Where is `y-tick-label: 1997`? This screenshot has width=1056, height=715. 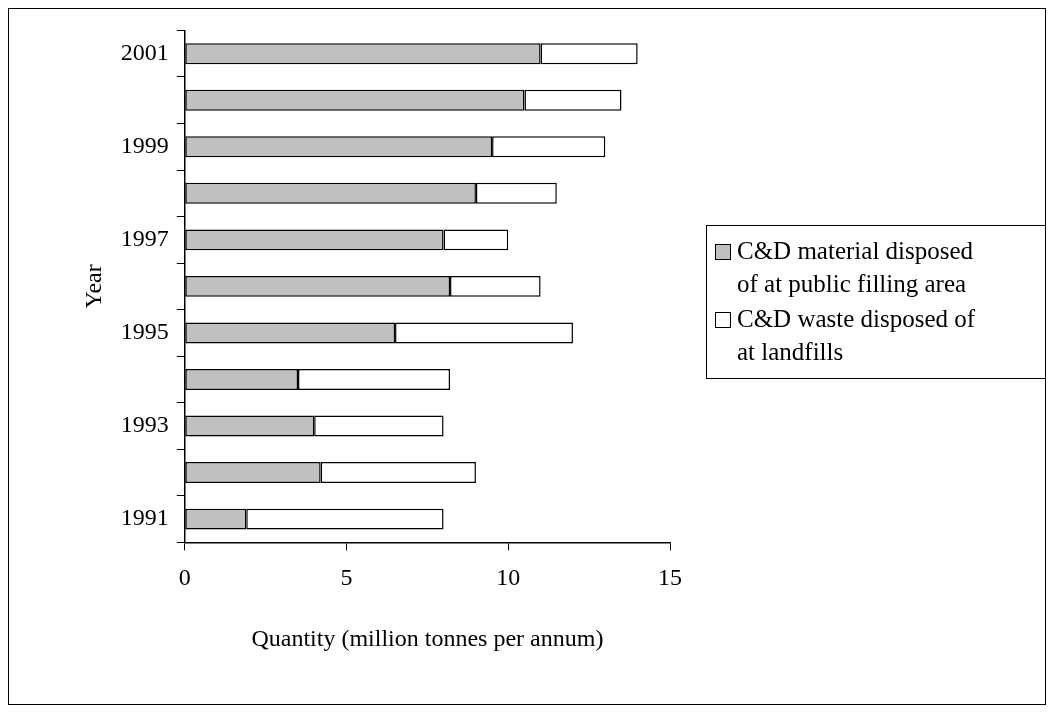 y-tick-label: 1997 is located at coordinates (144, 238).